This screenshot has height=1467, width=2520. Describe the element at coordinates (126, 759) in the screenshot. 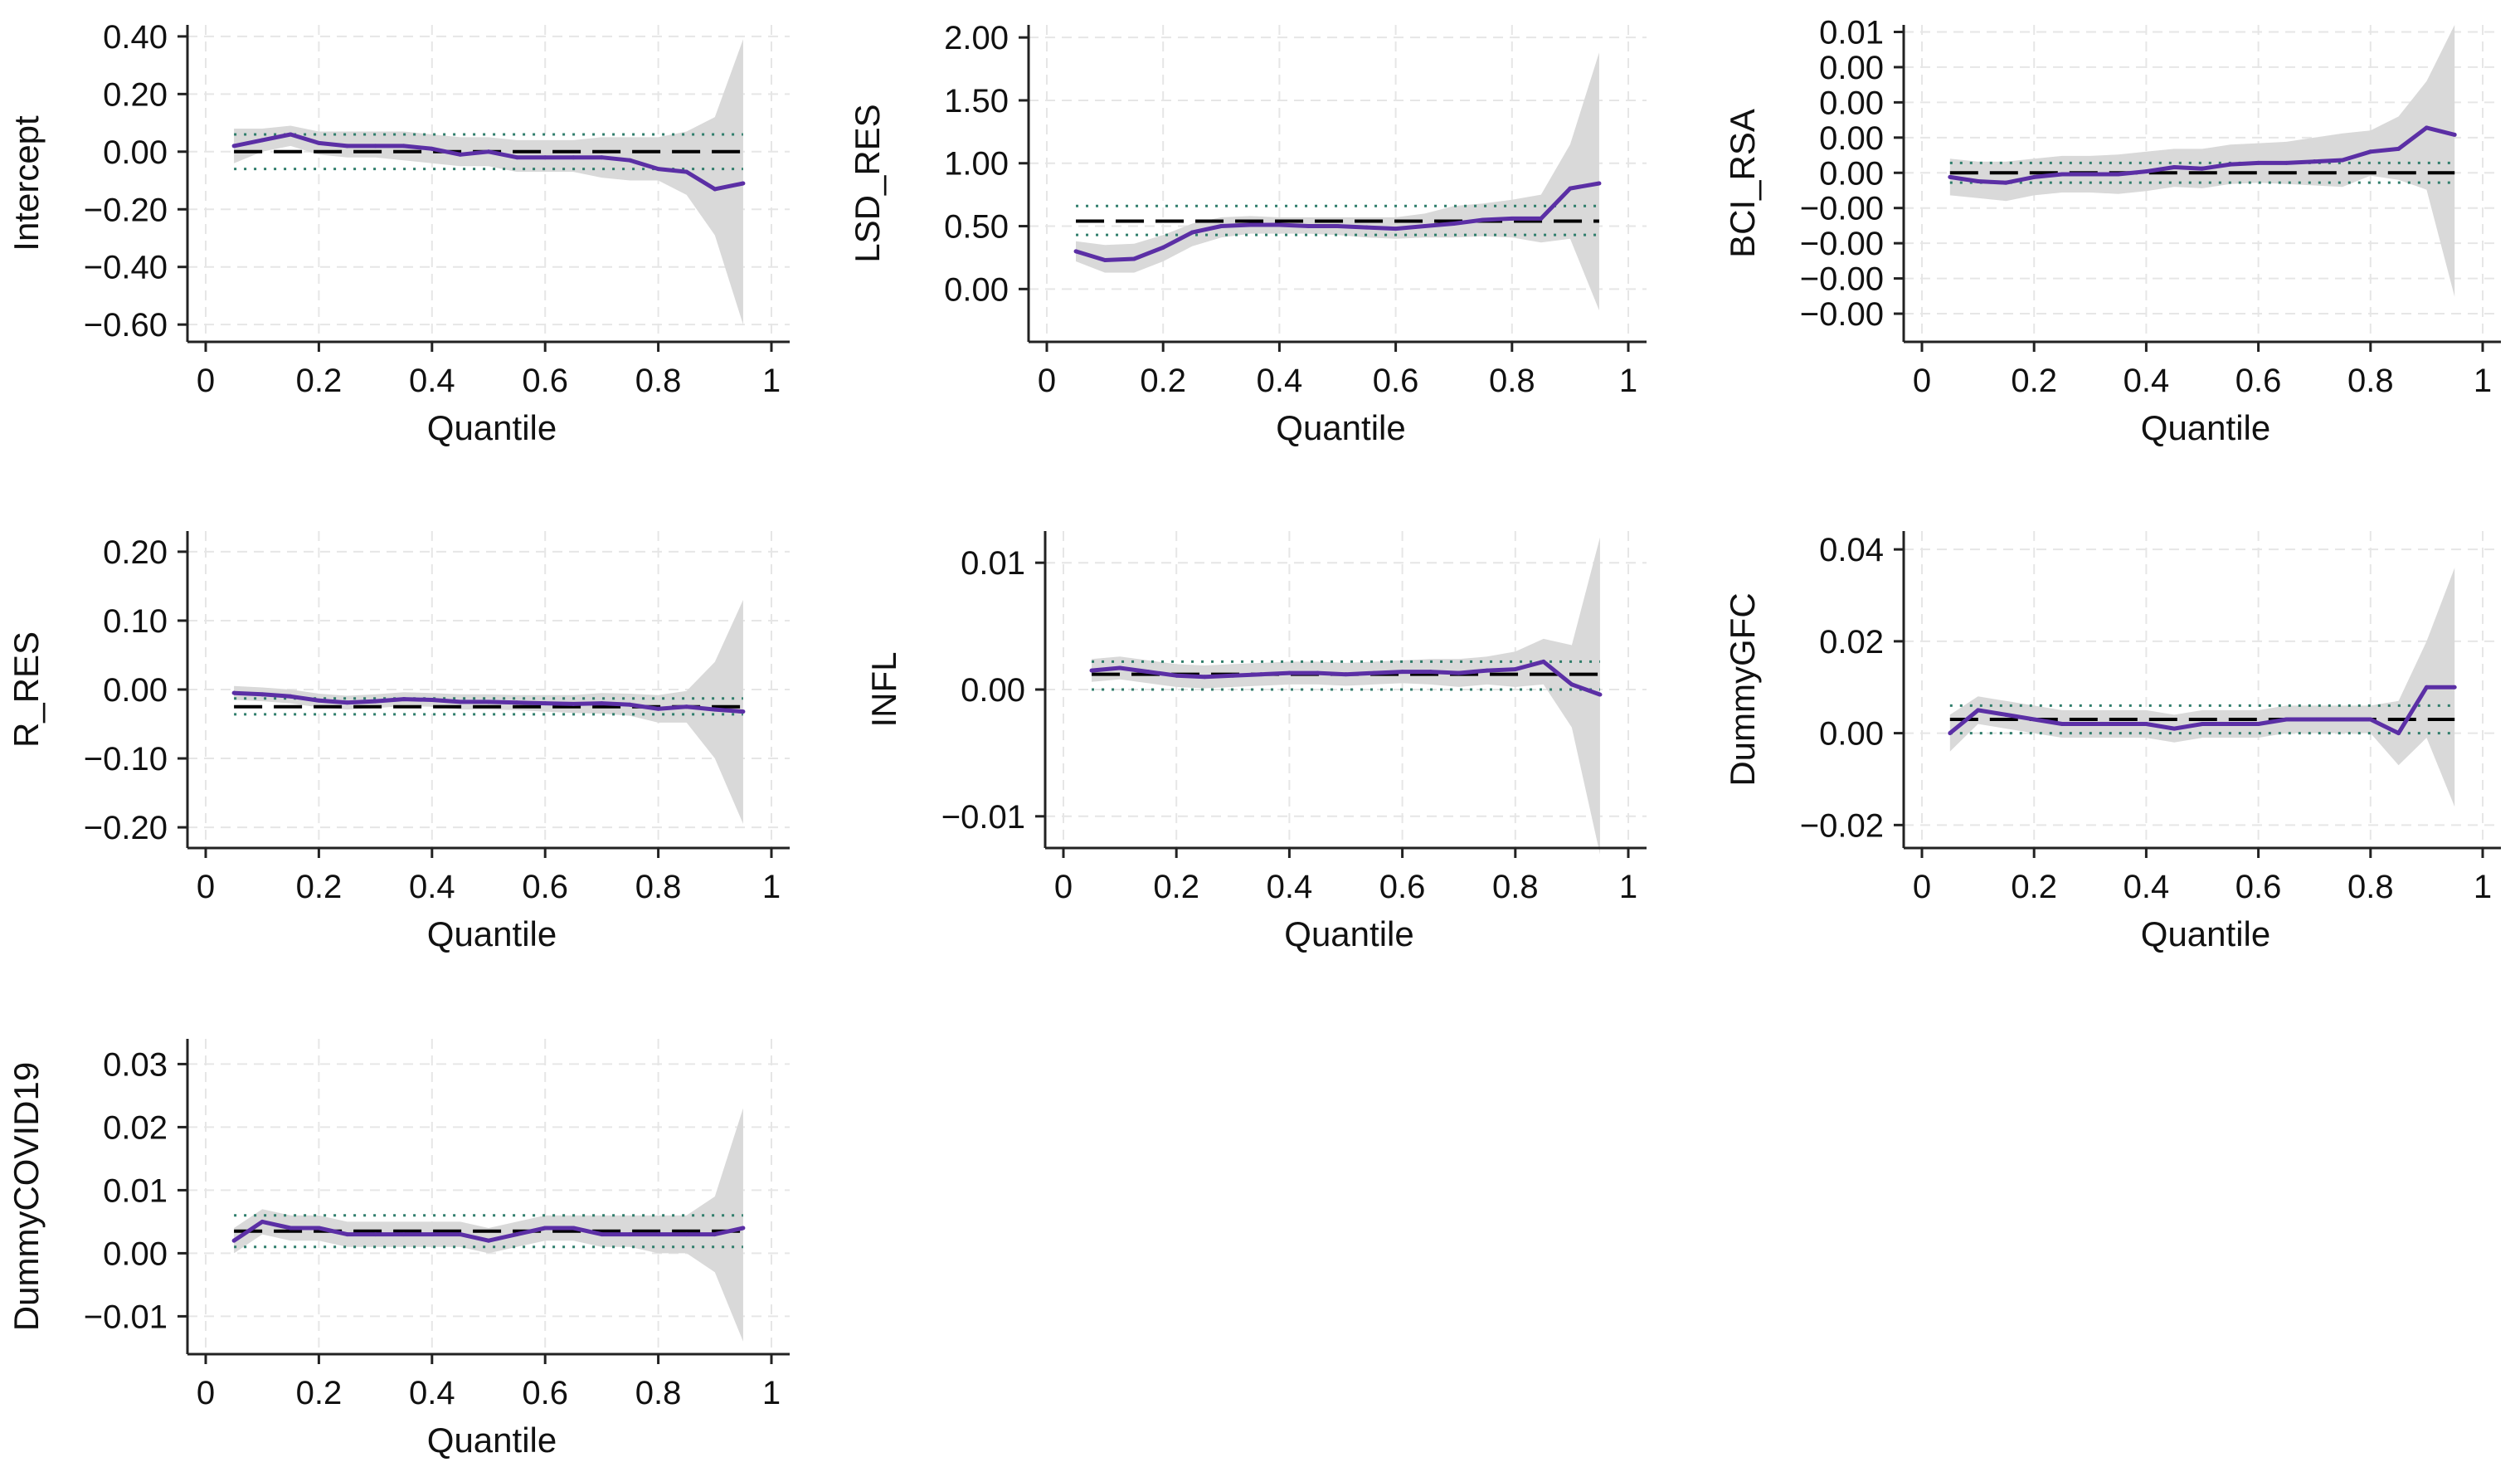

I see `y-tick-label: −0.10` at that location.